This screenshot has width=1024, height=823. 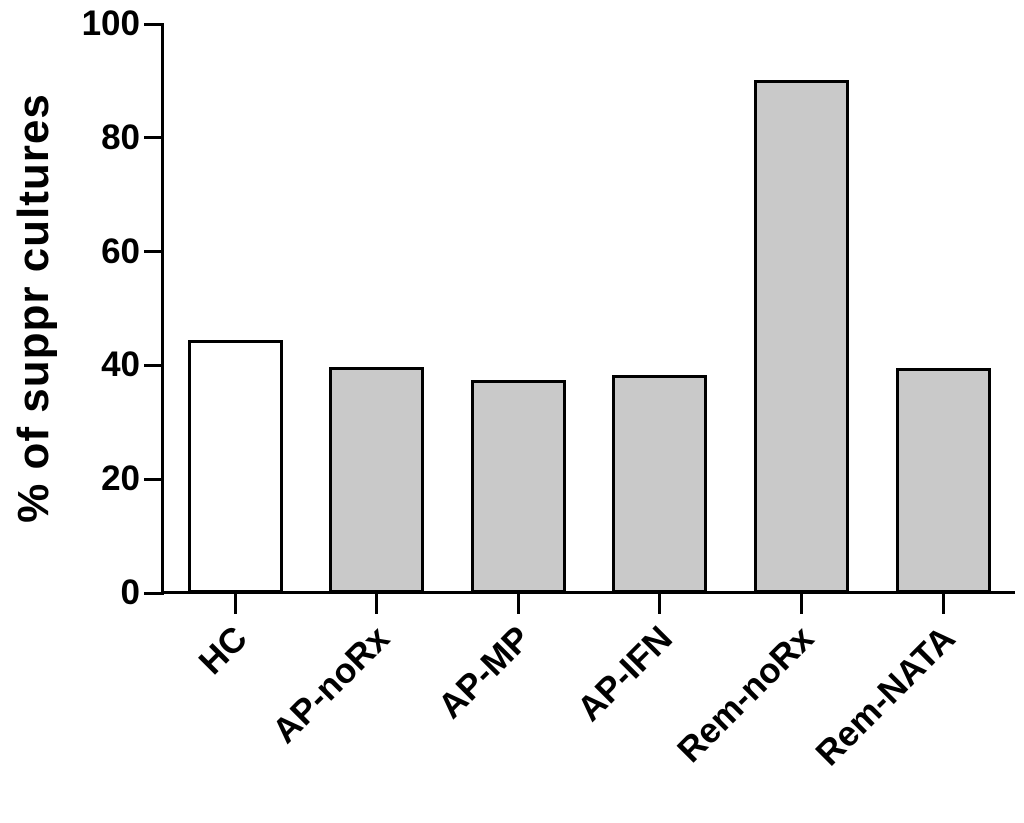 I want to click on x-tick-label: Rem-noRx, so click(x=746, y=694).